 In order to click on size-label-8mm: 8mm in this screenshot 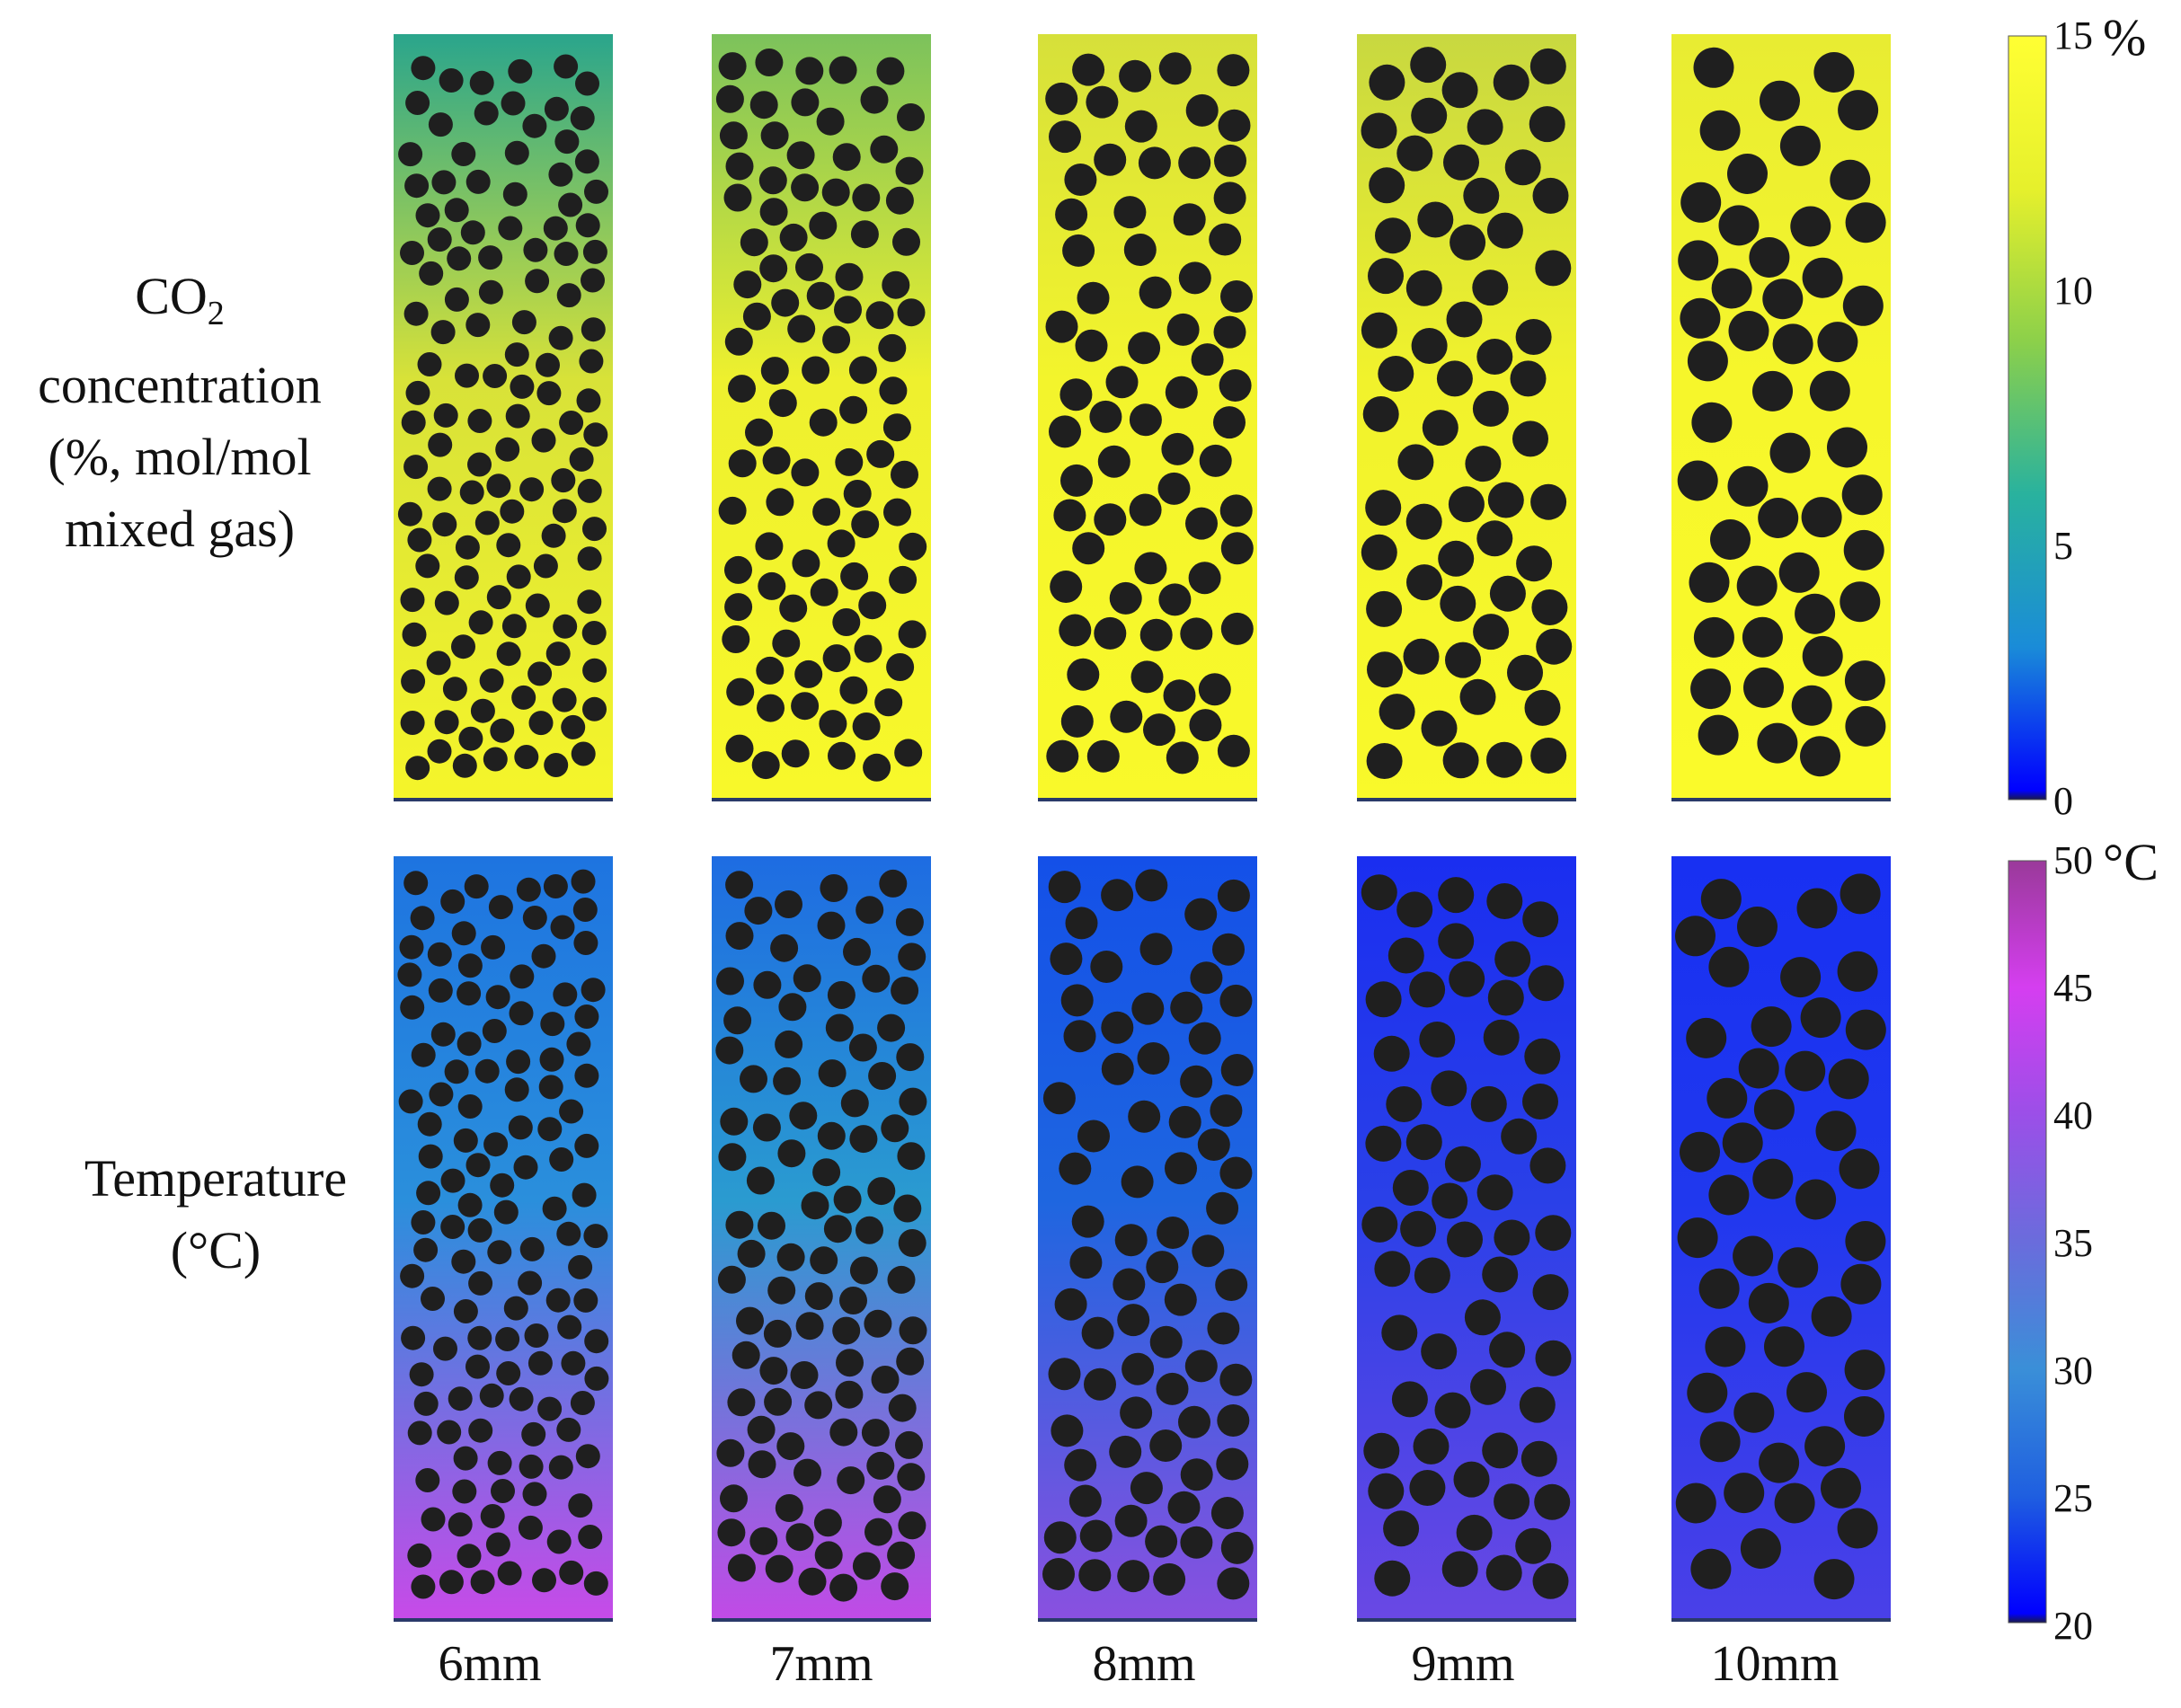, I will do `click(1144, 1664)`.